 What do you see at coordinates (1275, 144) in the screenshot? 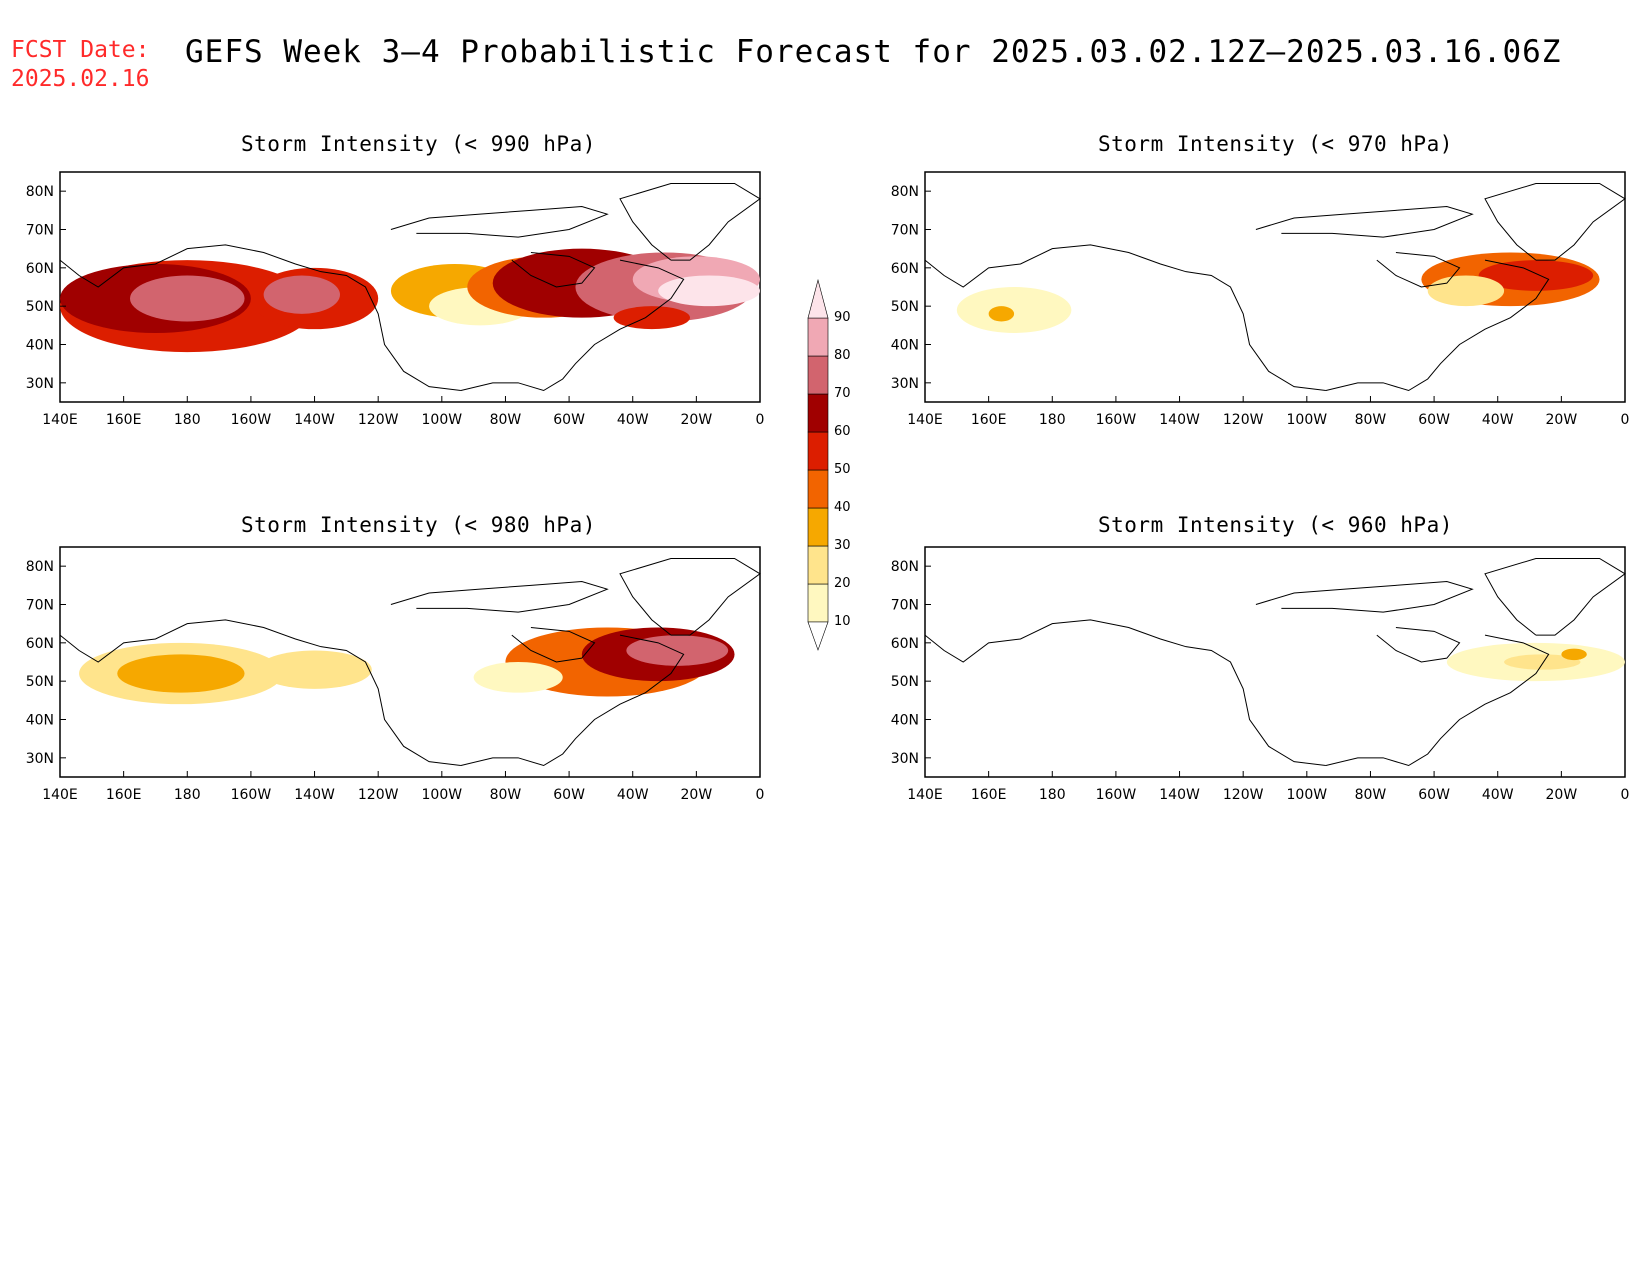
I see `panel-title-970: Storm Intensity (< 970 hPa)` at bounding box center [1275, 144].